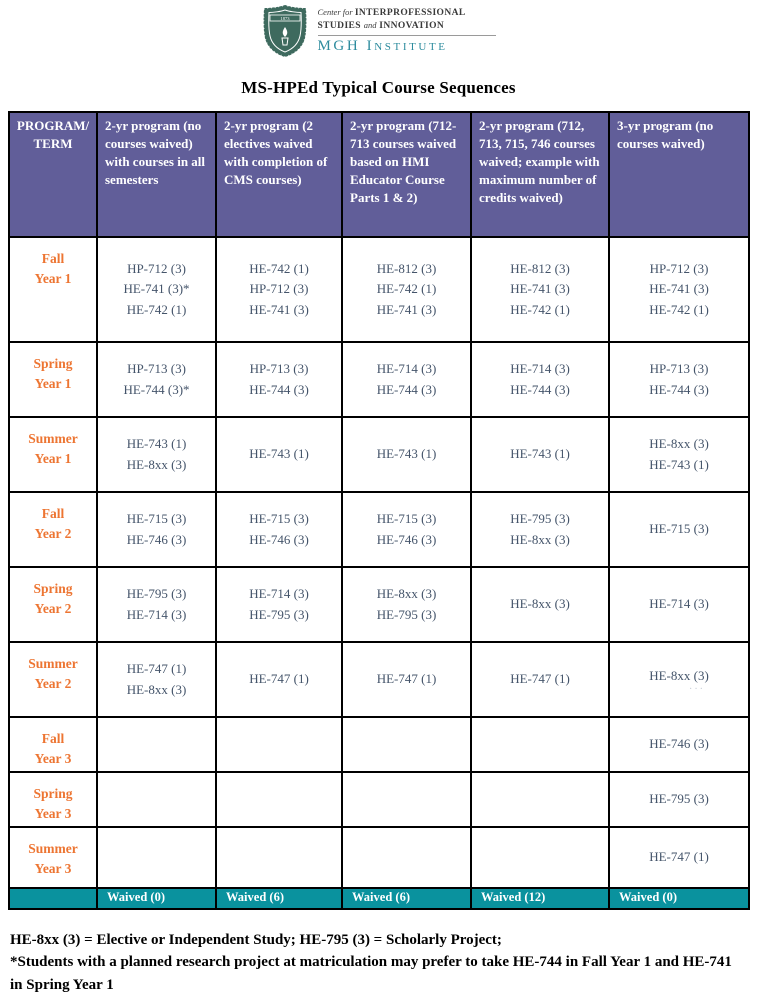 The image size is (757, 1003). Describe the element at coordinates (697, 689) in the screenshot. I see `faint-dots-artifact: ···` at that location.